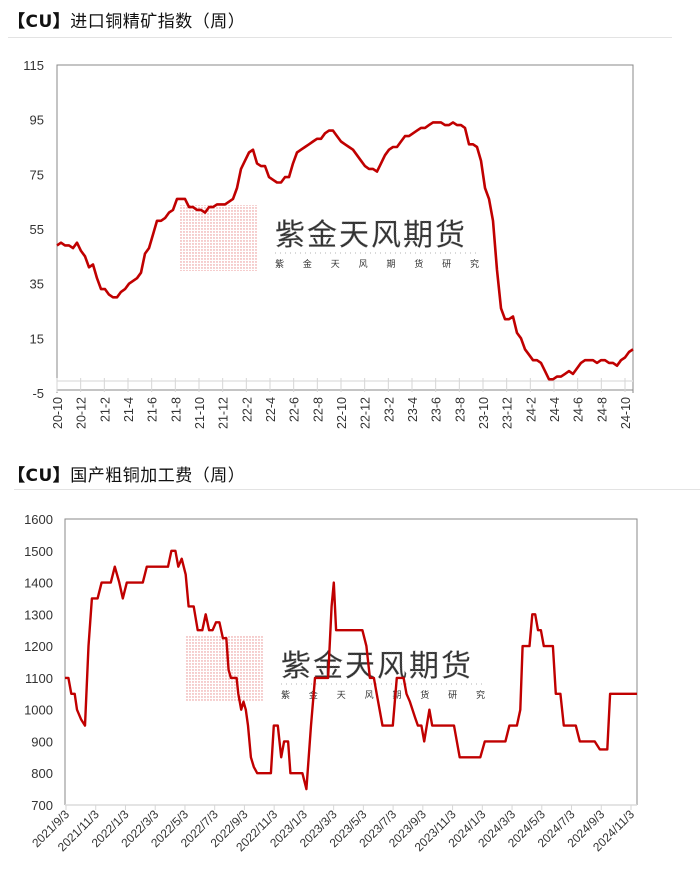 This screenshot has height=882, width=700. What do you see at coordinates (37, 229) in the screenshot?
I see `y-tick-label: 55` at bounding box center [37, 229].